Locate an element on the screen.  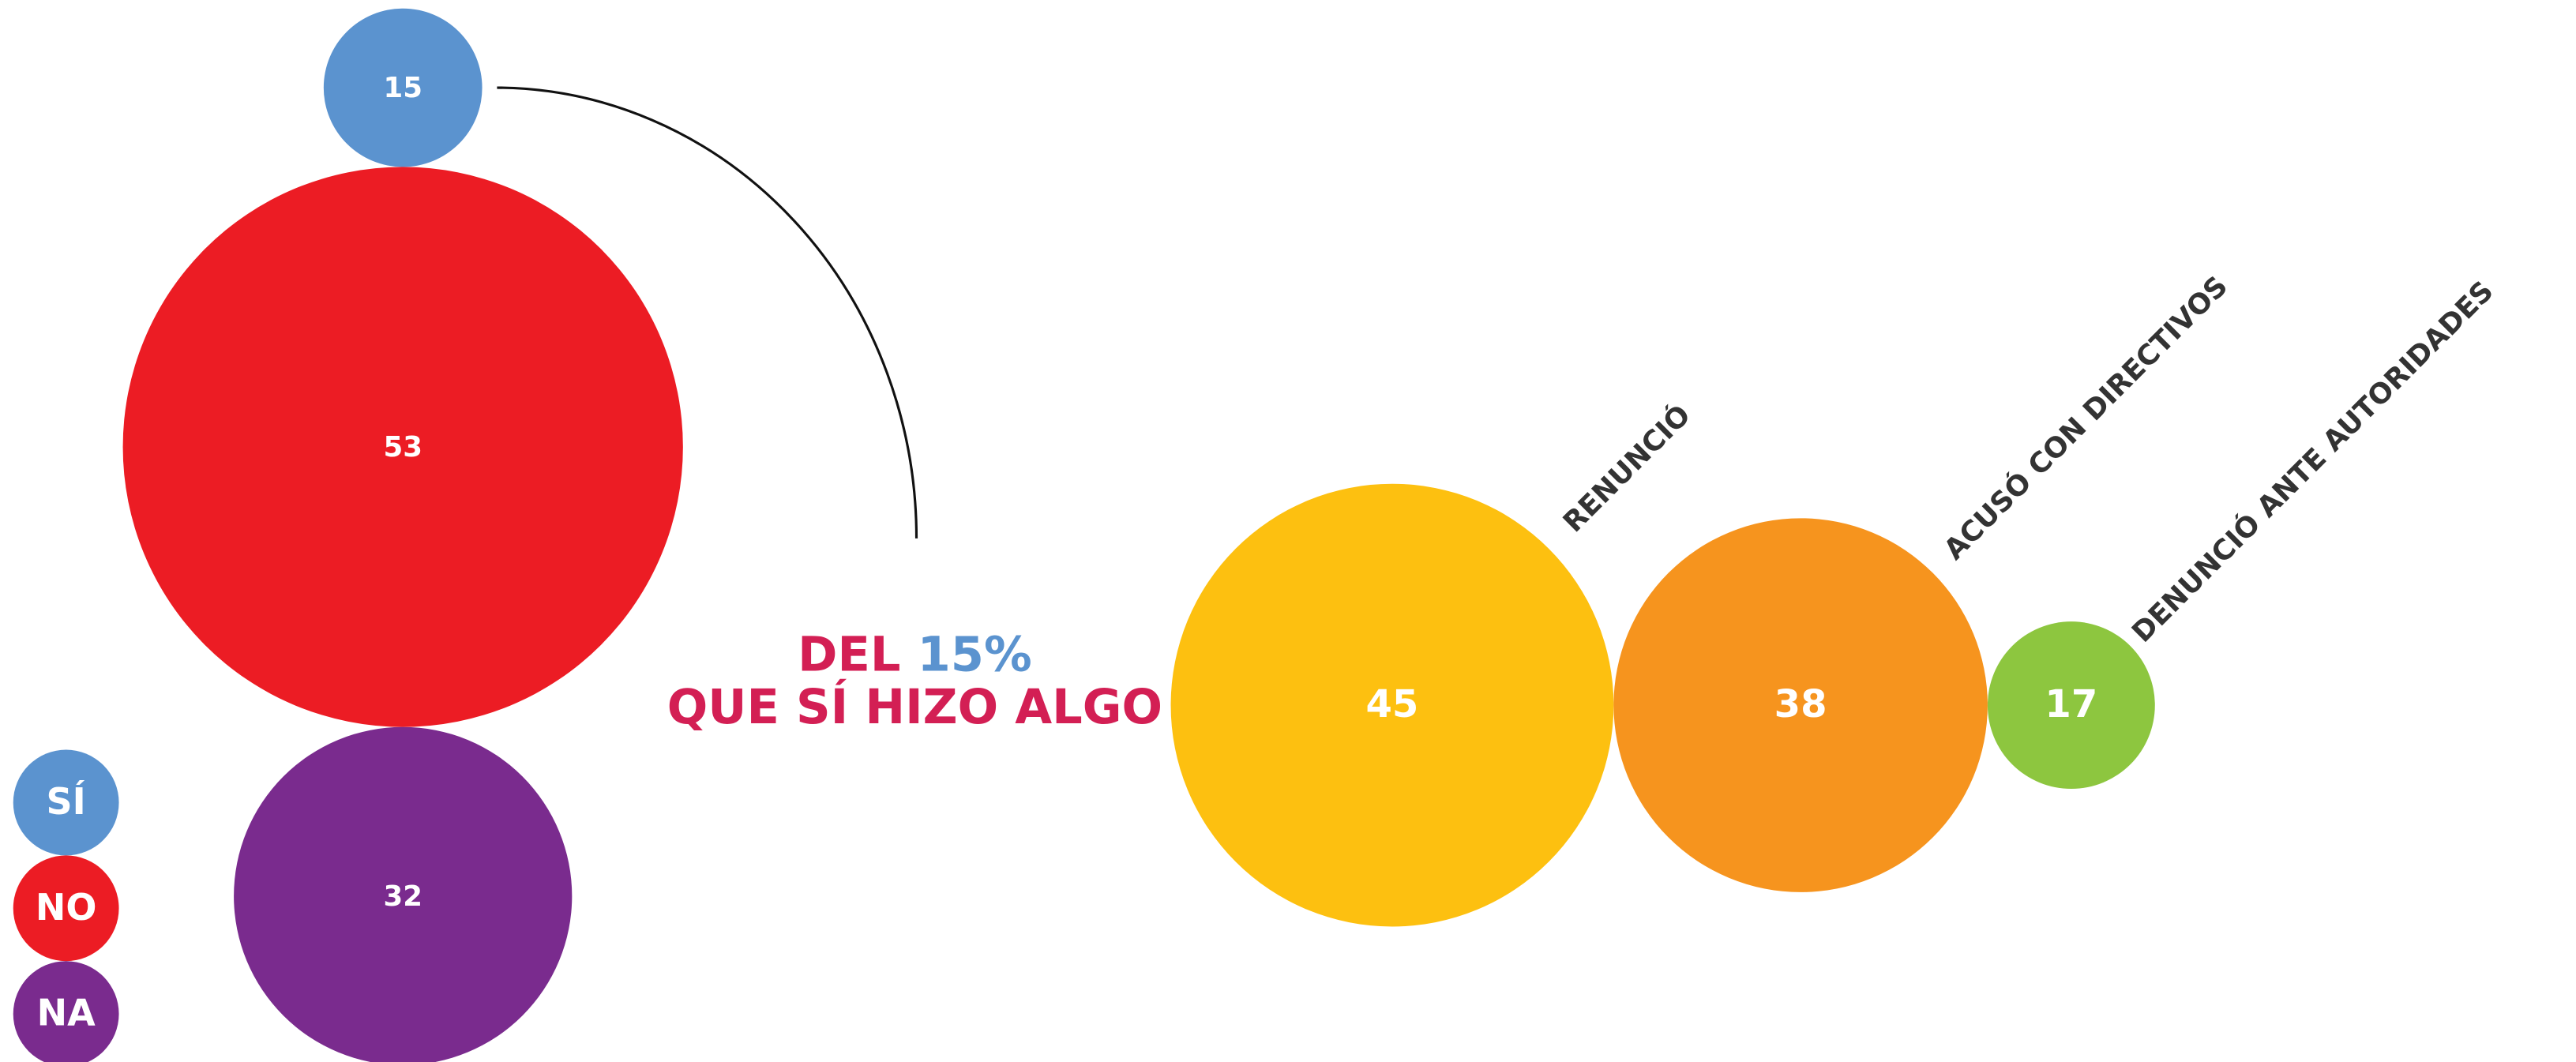
legend-label: NA is located at coordinates (66, 1013).